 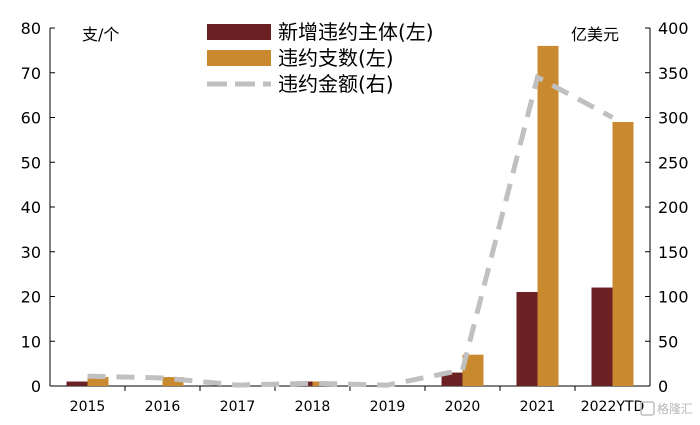 I want to click on legend-swatch-new-default-entities, so click(x=239, y=32).